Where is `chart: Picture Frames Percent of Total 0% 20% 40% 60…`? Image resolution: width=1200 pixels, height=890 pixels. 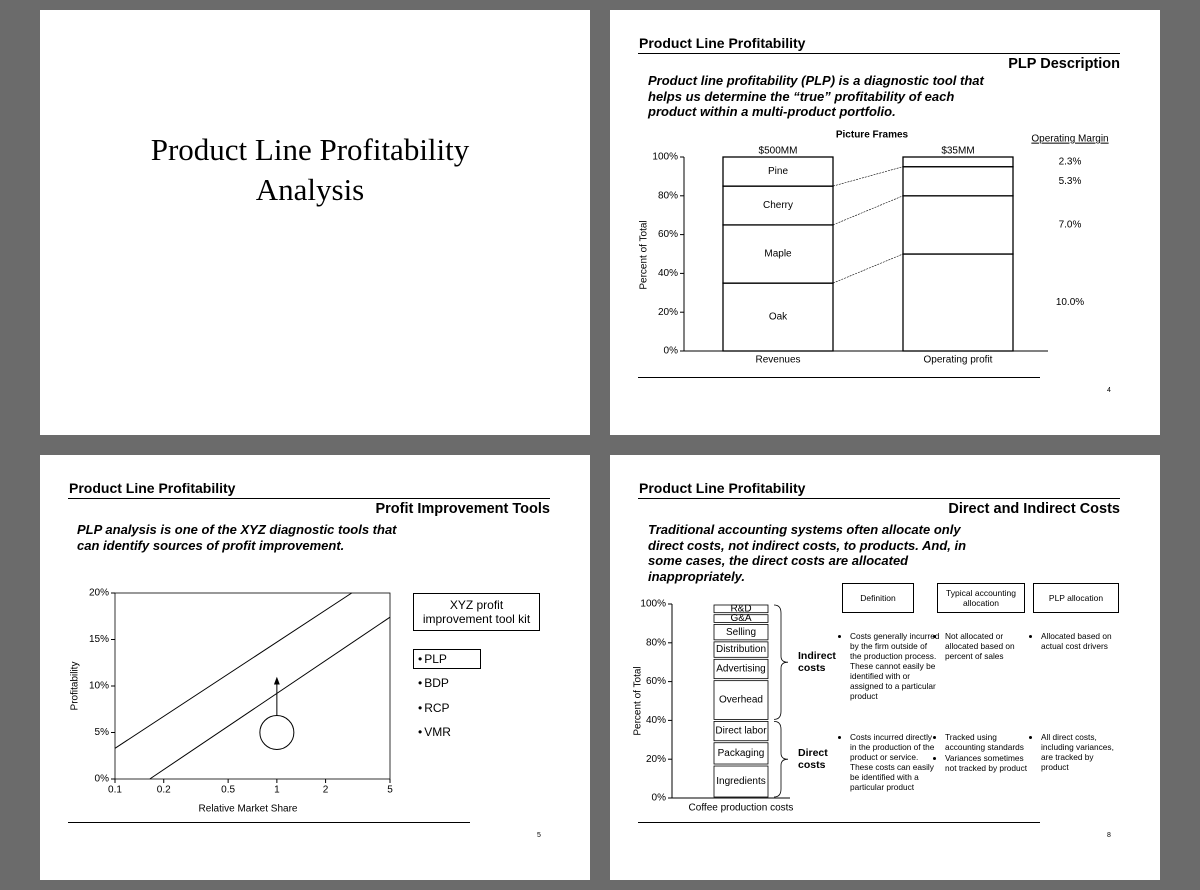 chart: Picture Frames Percent of Total 0% 20% 40% 60… is located at coordinates (874, 248).